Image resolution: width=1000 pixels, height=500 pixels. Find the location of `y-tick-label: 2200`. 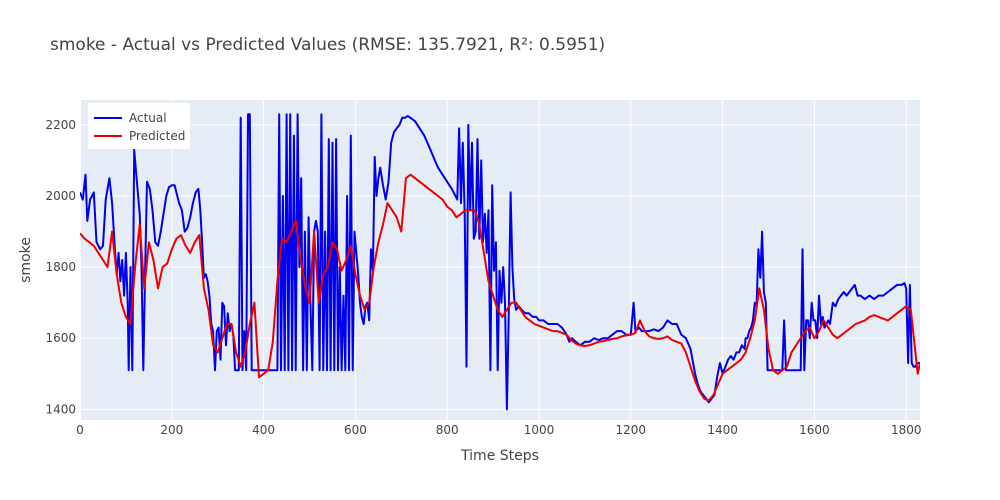

y-tick-label: 2200 is located at coordinates (60, 125).